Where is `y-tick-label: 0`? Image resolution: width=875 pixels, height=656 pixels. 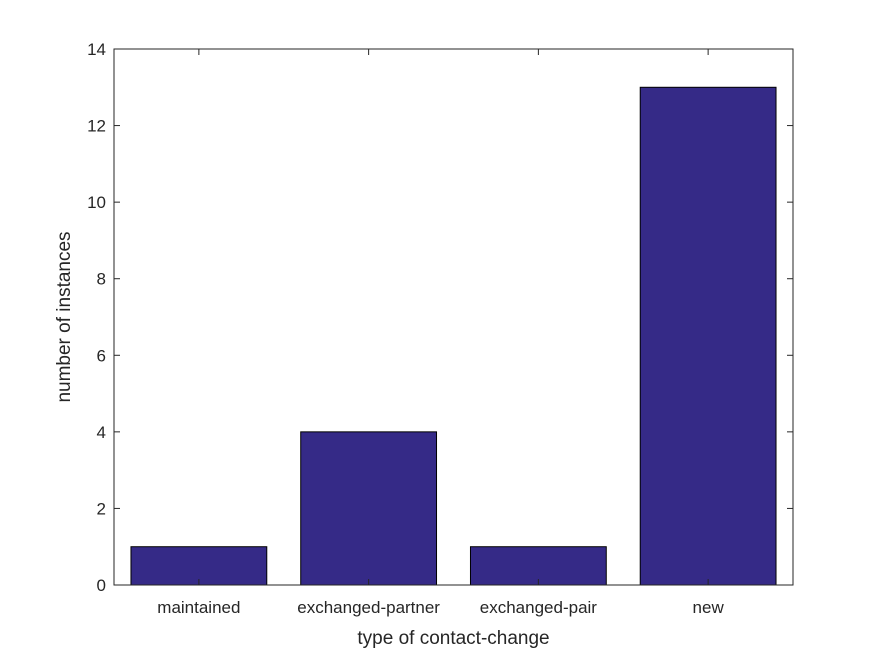 y-tick-label: 0 is located at coordinates (101, 585).